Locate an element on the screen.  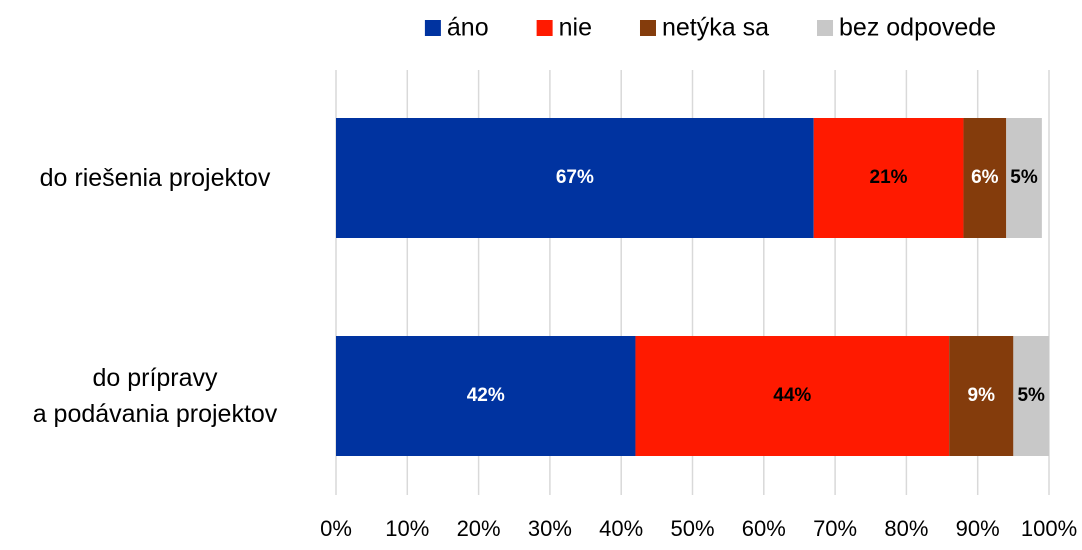
x-tick-label: 20% is located at coordinates (479, 528).